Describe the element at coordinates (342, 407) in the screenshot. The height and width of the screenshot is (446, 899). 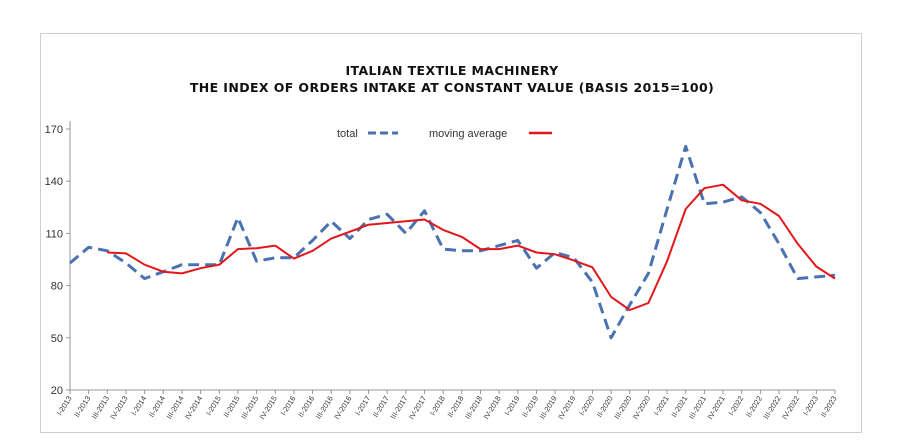
I see `x-tick-label: IV-2016` at that location.